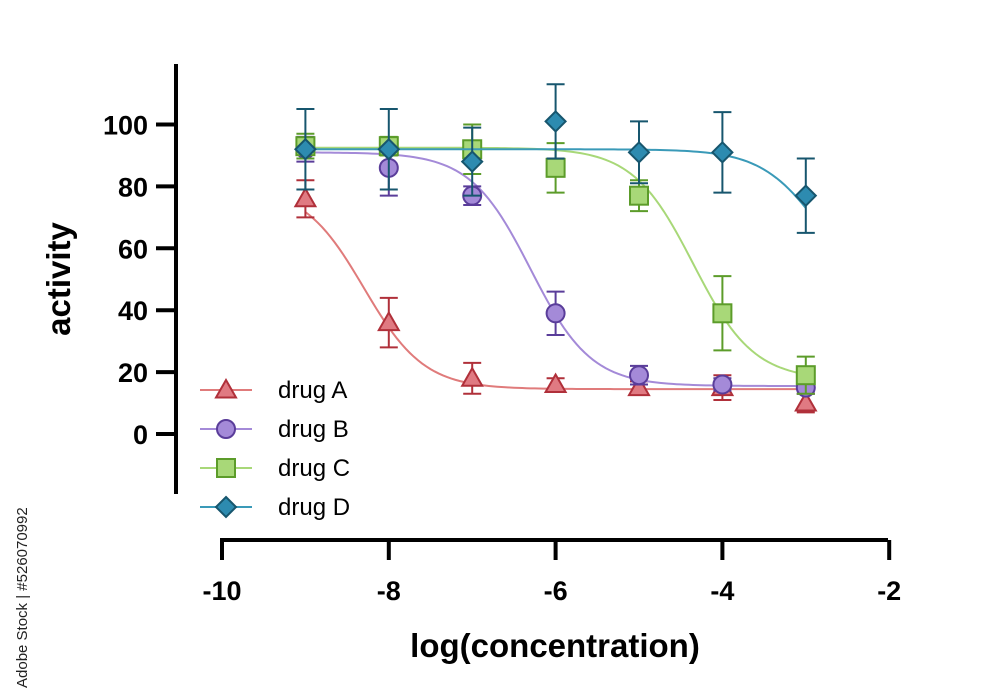 The image size is (1000, 699). I want to click on legend-item: drug A, so click(273, 390).